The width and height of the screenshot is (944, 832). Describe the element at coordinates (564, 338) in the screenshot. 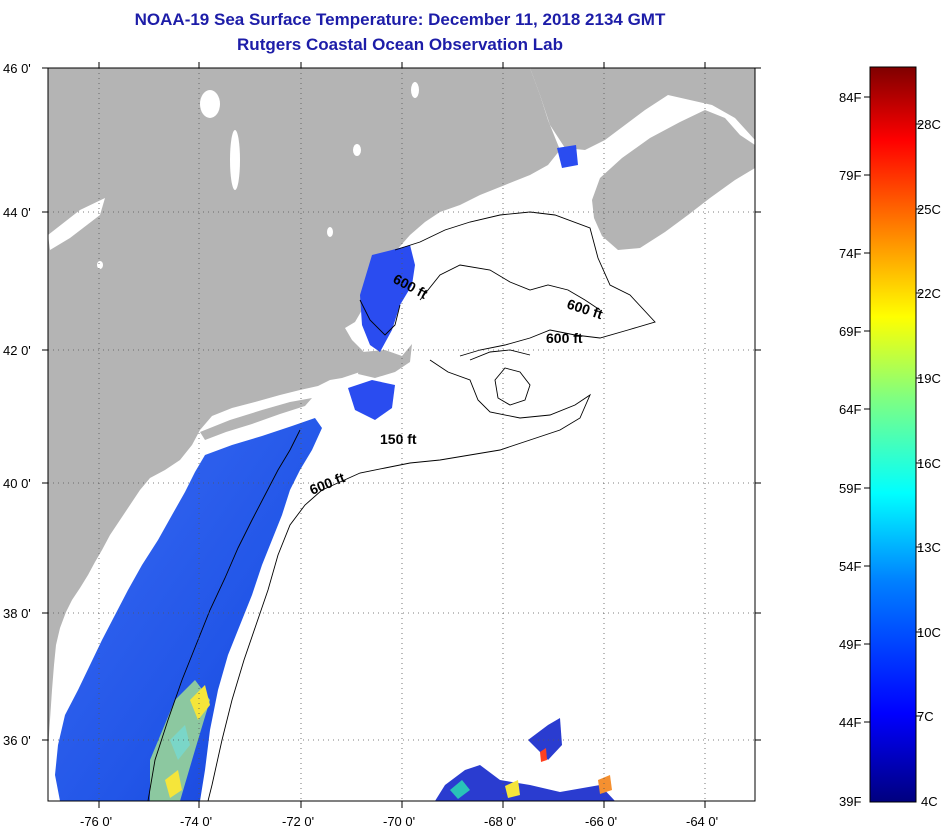

I see `contour-label-3: 600 ft` at that location.